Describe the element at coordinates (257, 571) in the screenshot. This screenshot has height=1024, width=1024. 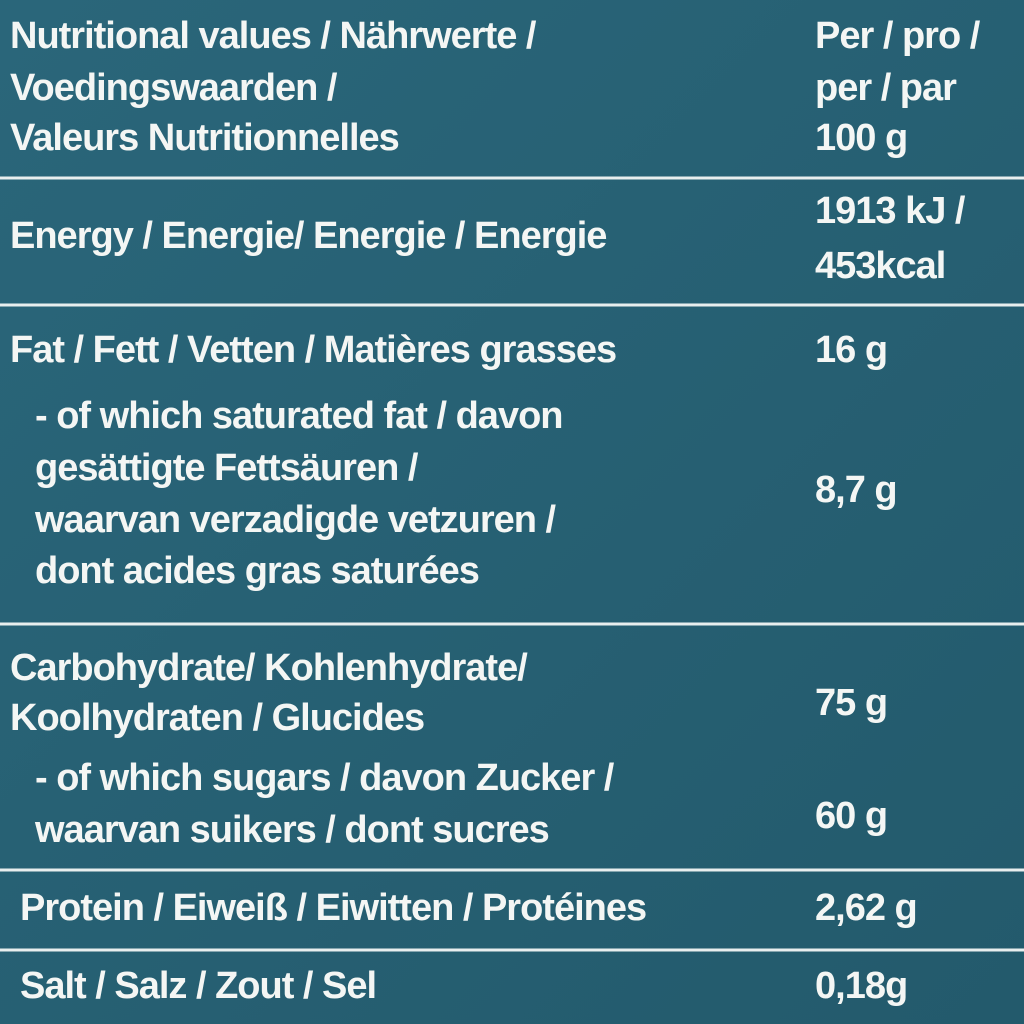
I see `row-label: dont acides gras saturées` at that location.